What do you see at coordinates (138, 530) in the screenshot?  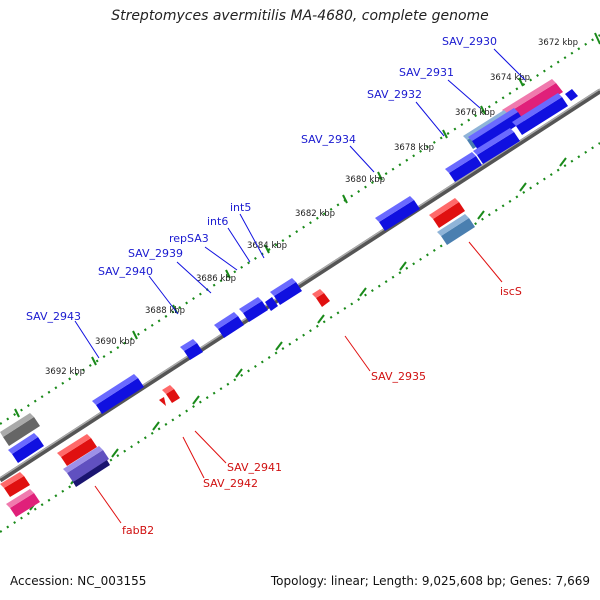 I see `label-fabb2: fabB2` at bounding box center [138, 530].